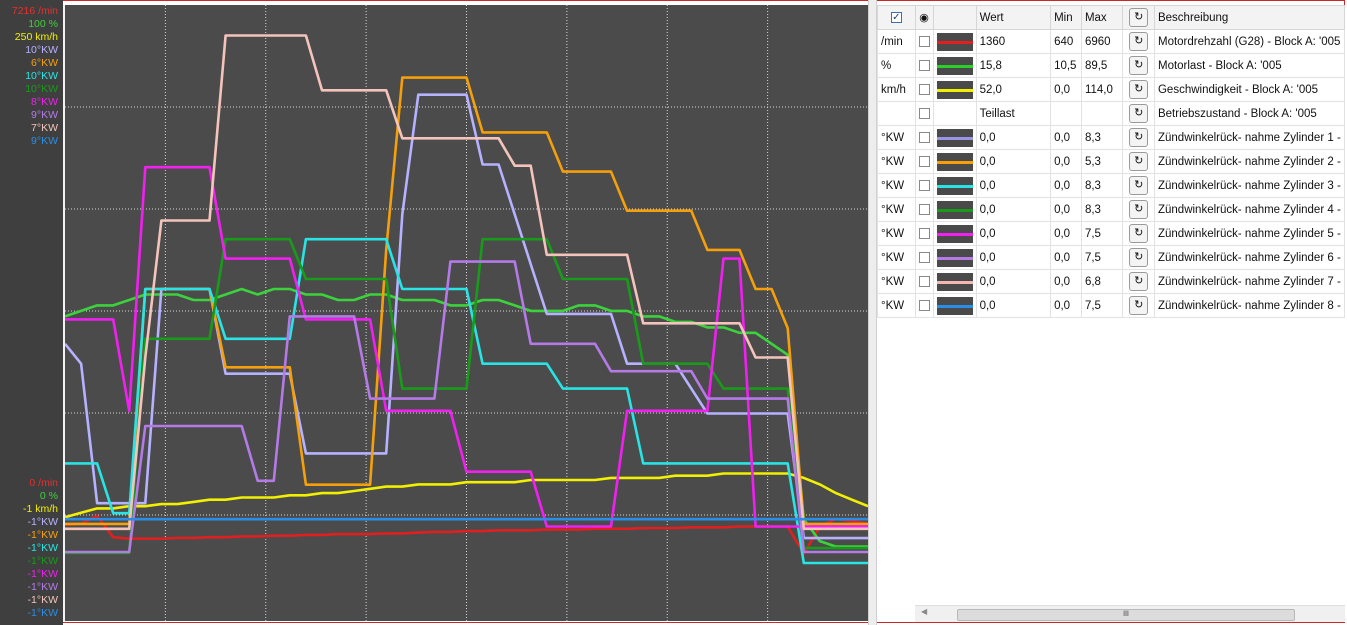 The image size is (1347, 625). Describe the element at coordinates (1249, 17) in the screenshot. I see `beschreibung-header: Beschreibung` at that location.